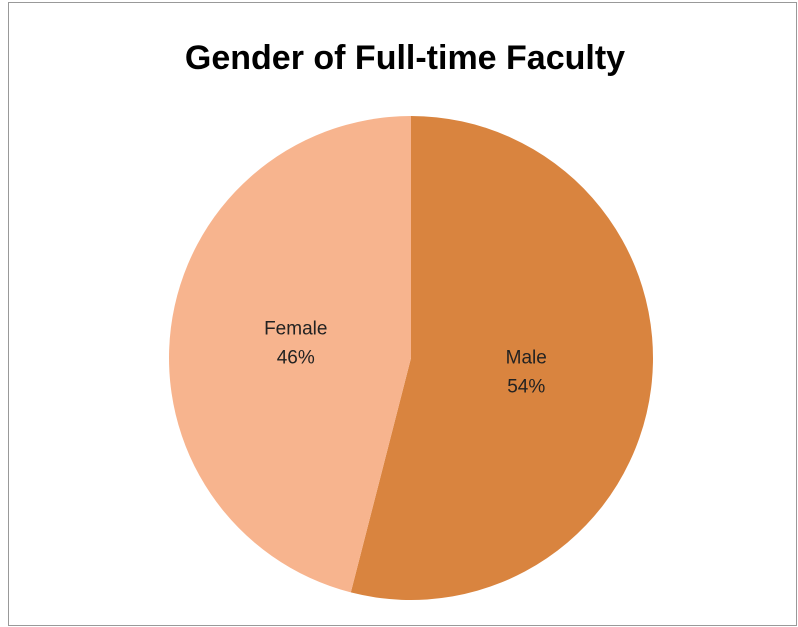  What do you see at coordinates (295, 343) in the screenshot?
I see `slice-label: Female 46%` at bounding box center [295, 343].